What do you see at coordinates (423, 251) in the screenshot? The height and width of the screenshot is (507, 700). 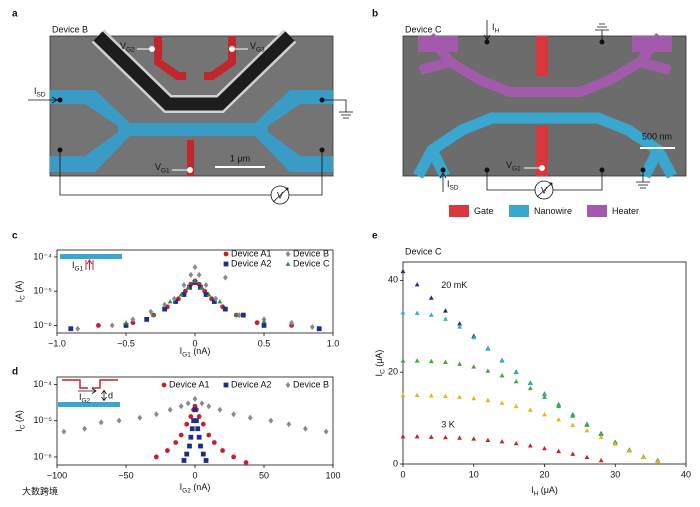 I see `device-label: Device C` at bounding box center [423, 251].